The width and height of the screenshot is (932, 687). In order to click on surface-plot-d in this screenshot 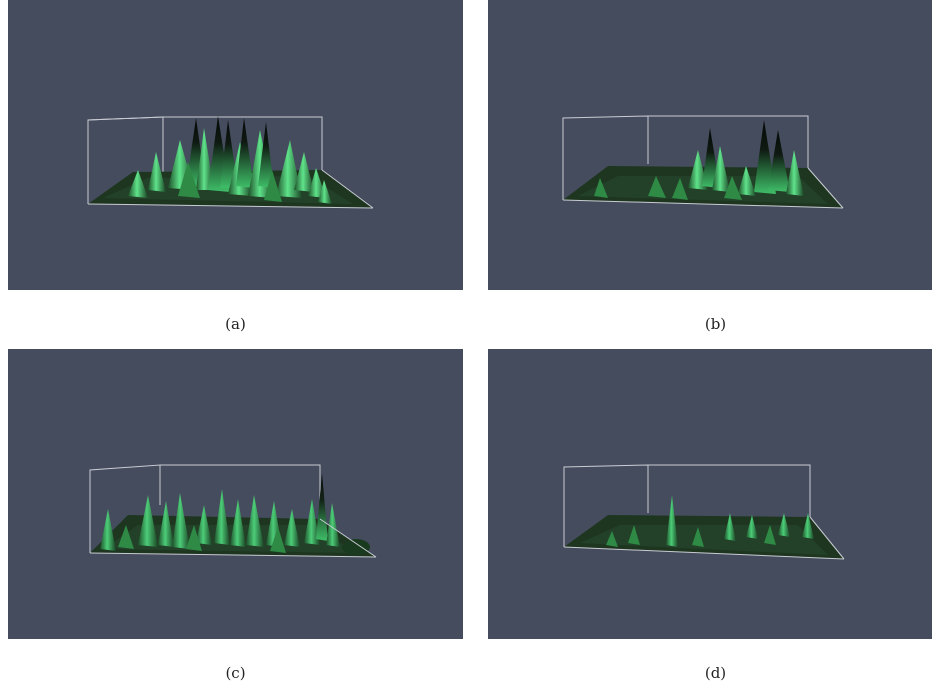, I will do `click(704, 512)`.